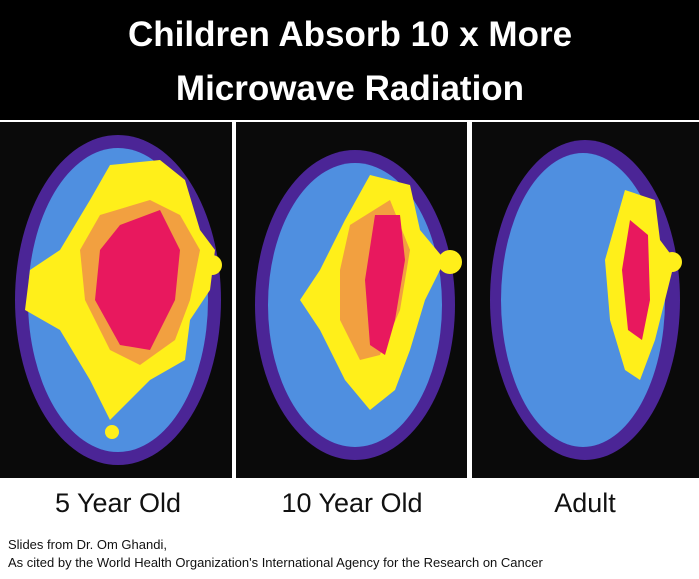 Image resolution: width=699 pixels, height=579 pixels. I want to click on caption-line: Slides from Dr. Om Ghandi,, so click(87, 544).